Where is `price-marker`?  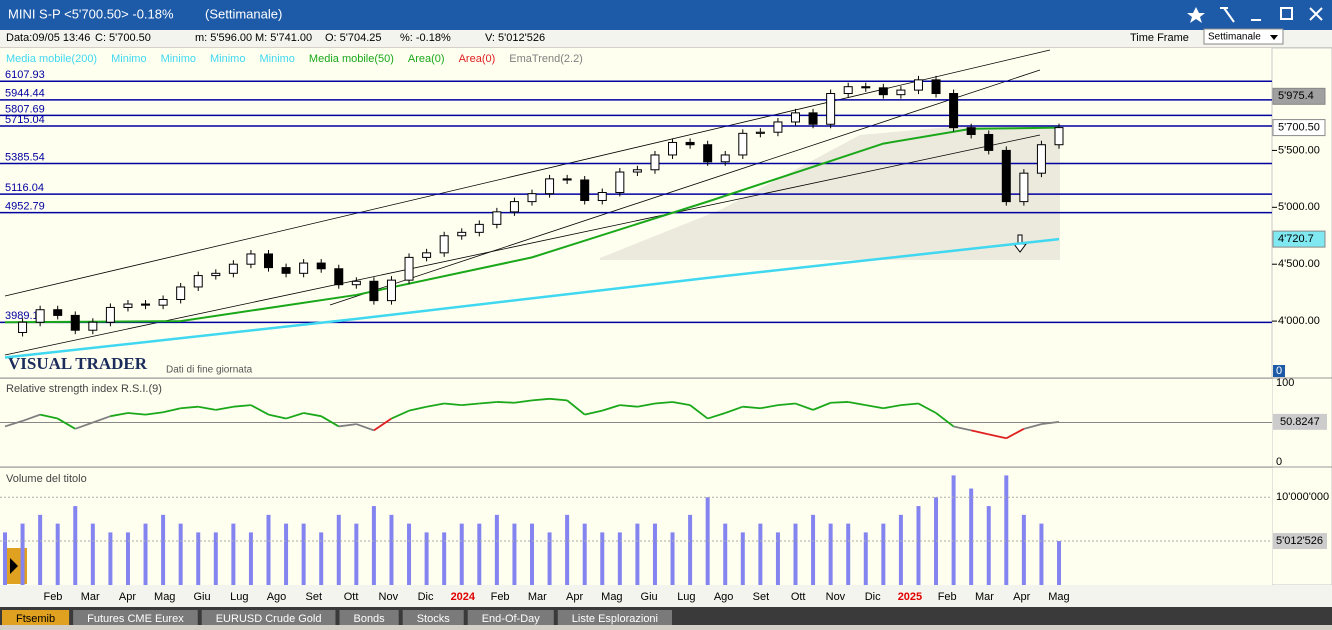
price-marker is located at coordinates (1299, 128).